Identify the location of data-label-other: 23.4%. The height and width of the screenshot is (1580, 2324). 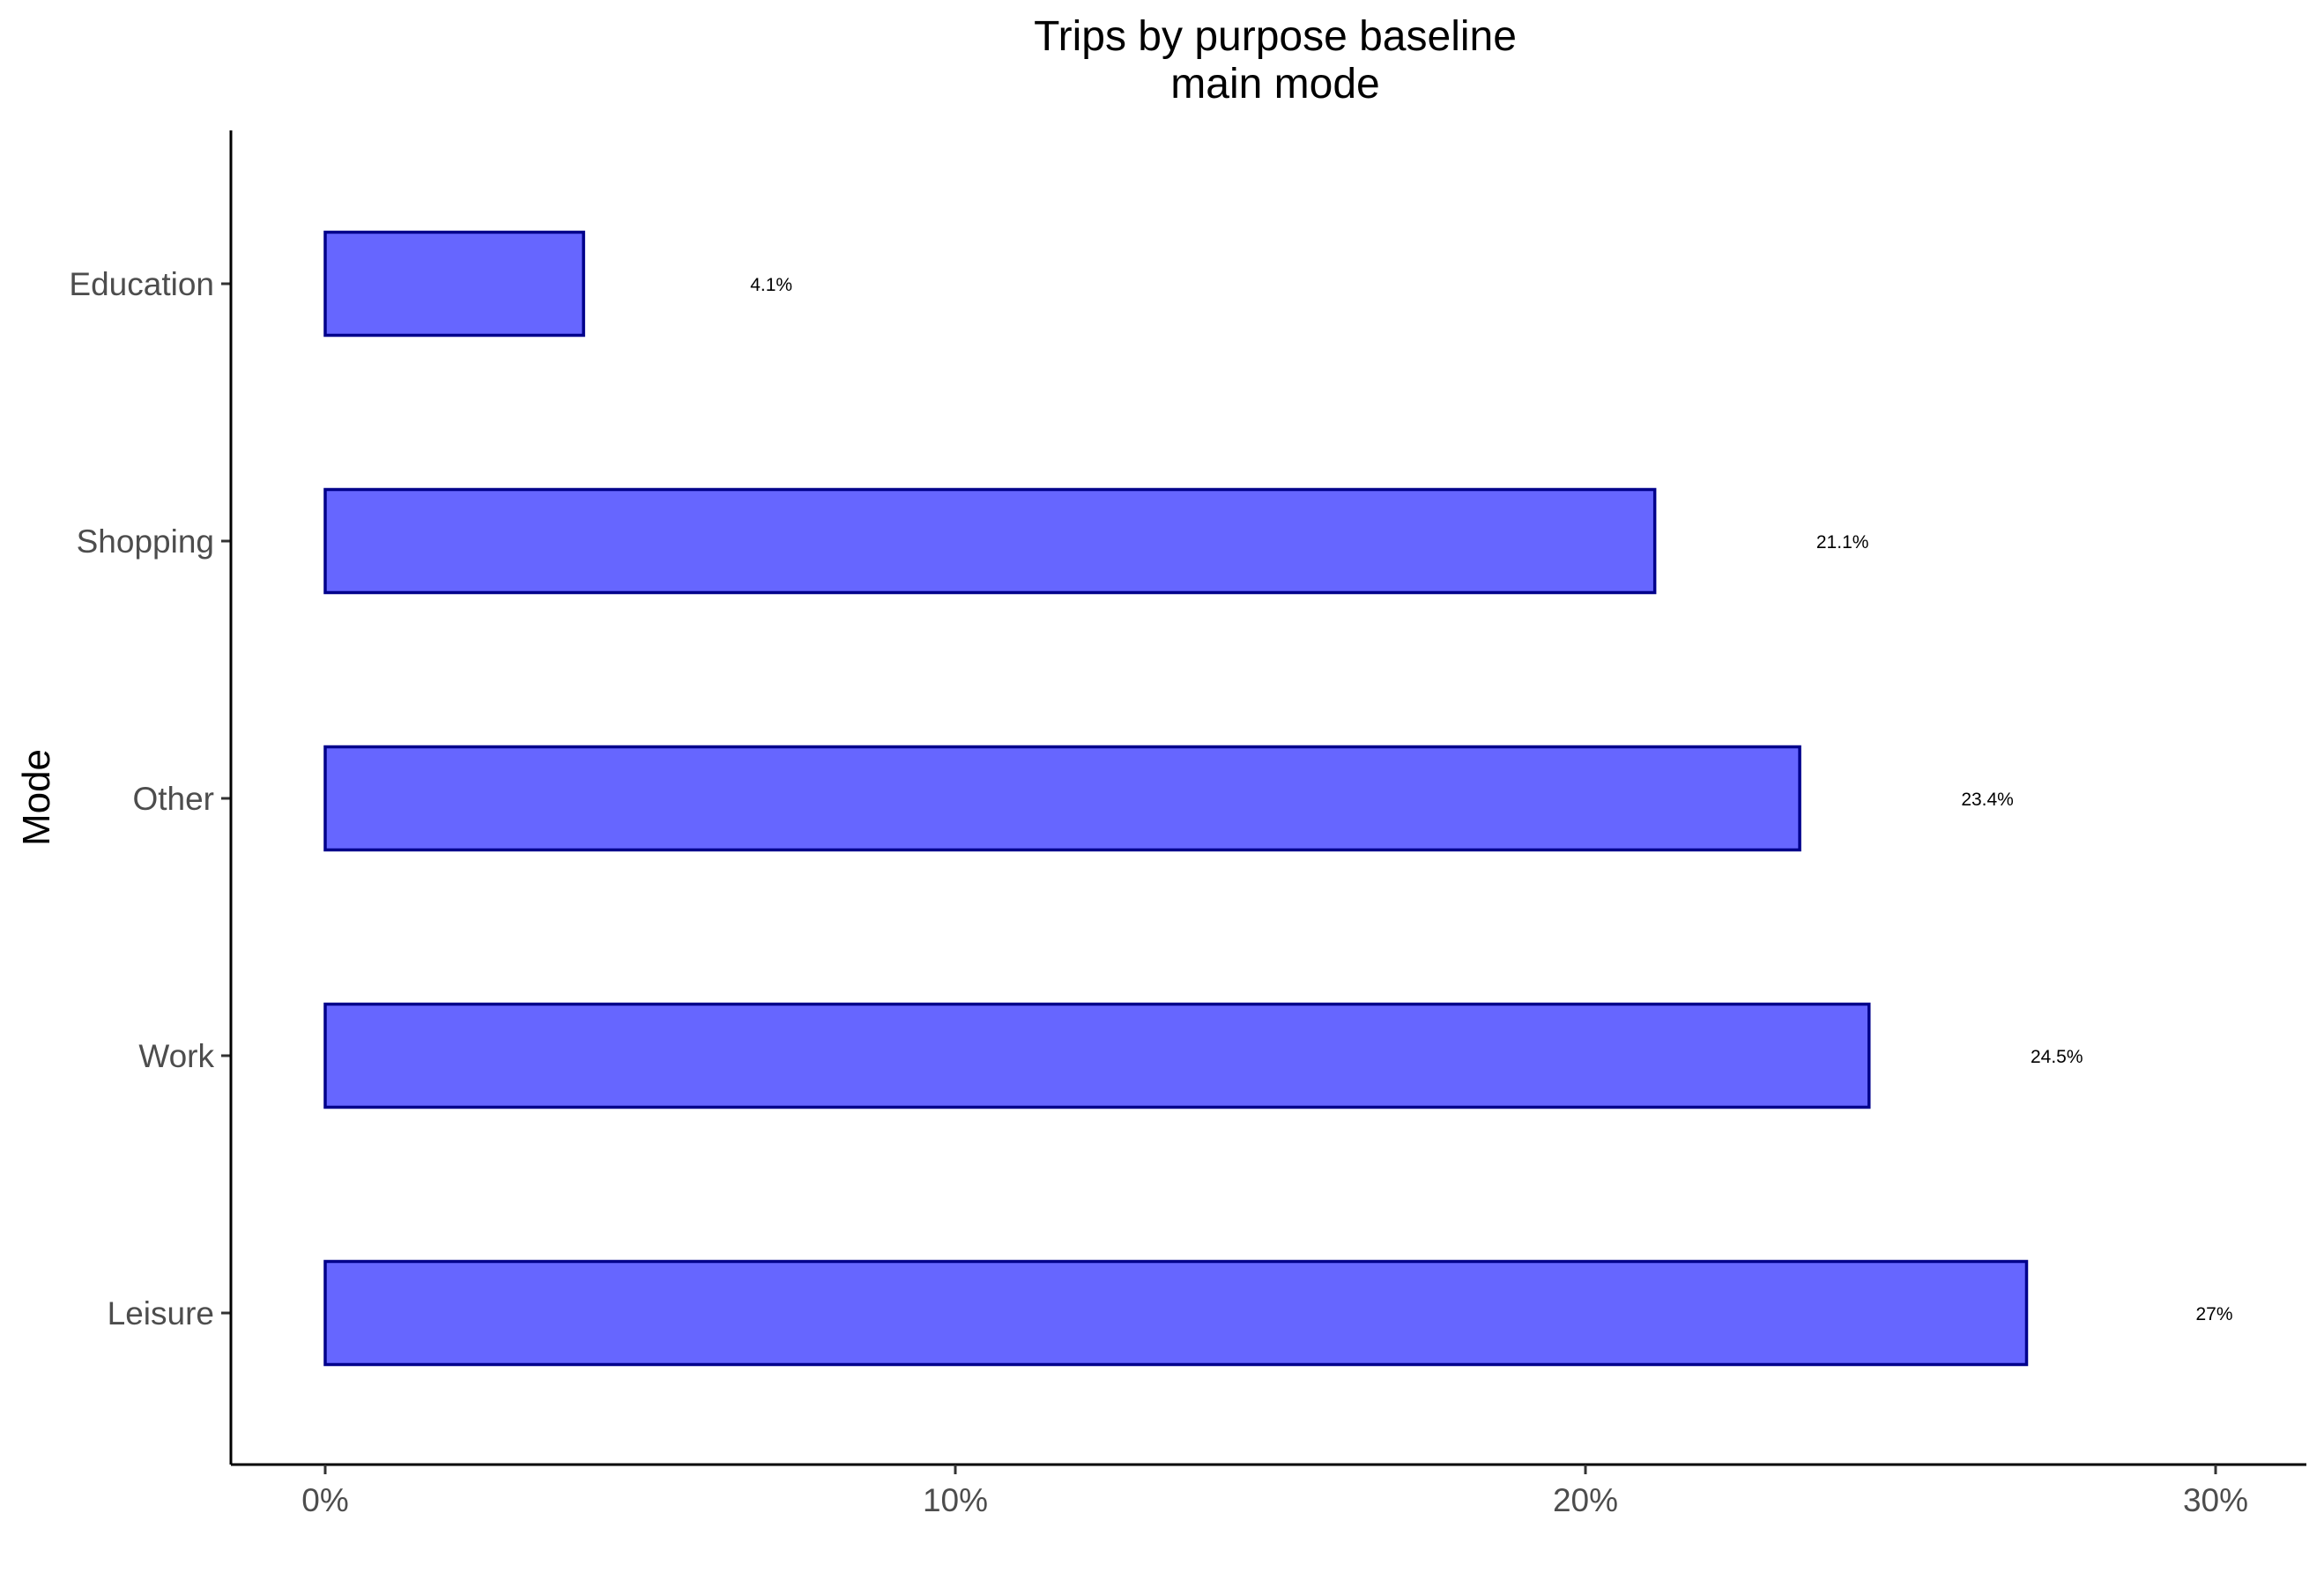
(1988, 800).